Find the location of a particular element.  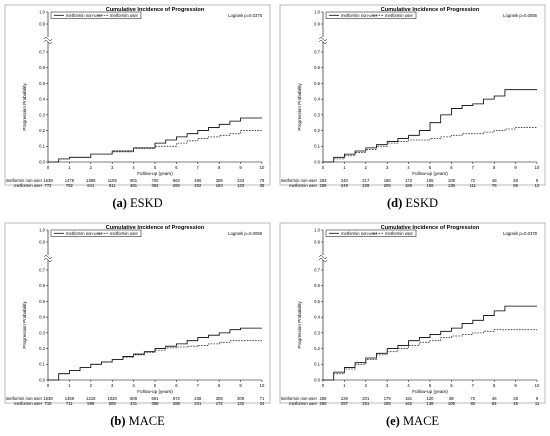

risk-table-value: 186 is located at coordinates (388, 180).